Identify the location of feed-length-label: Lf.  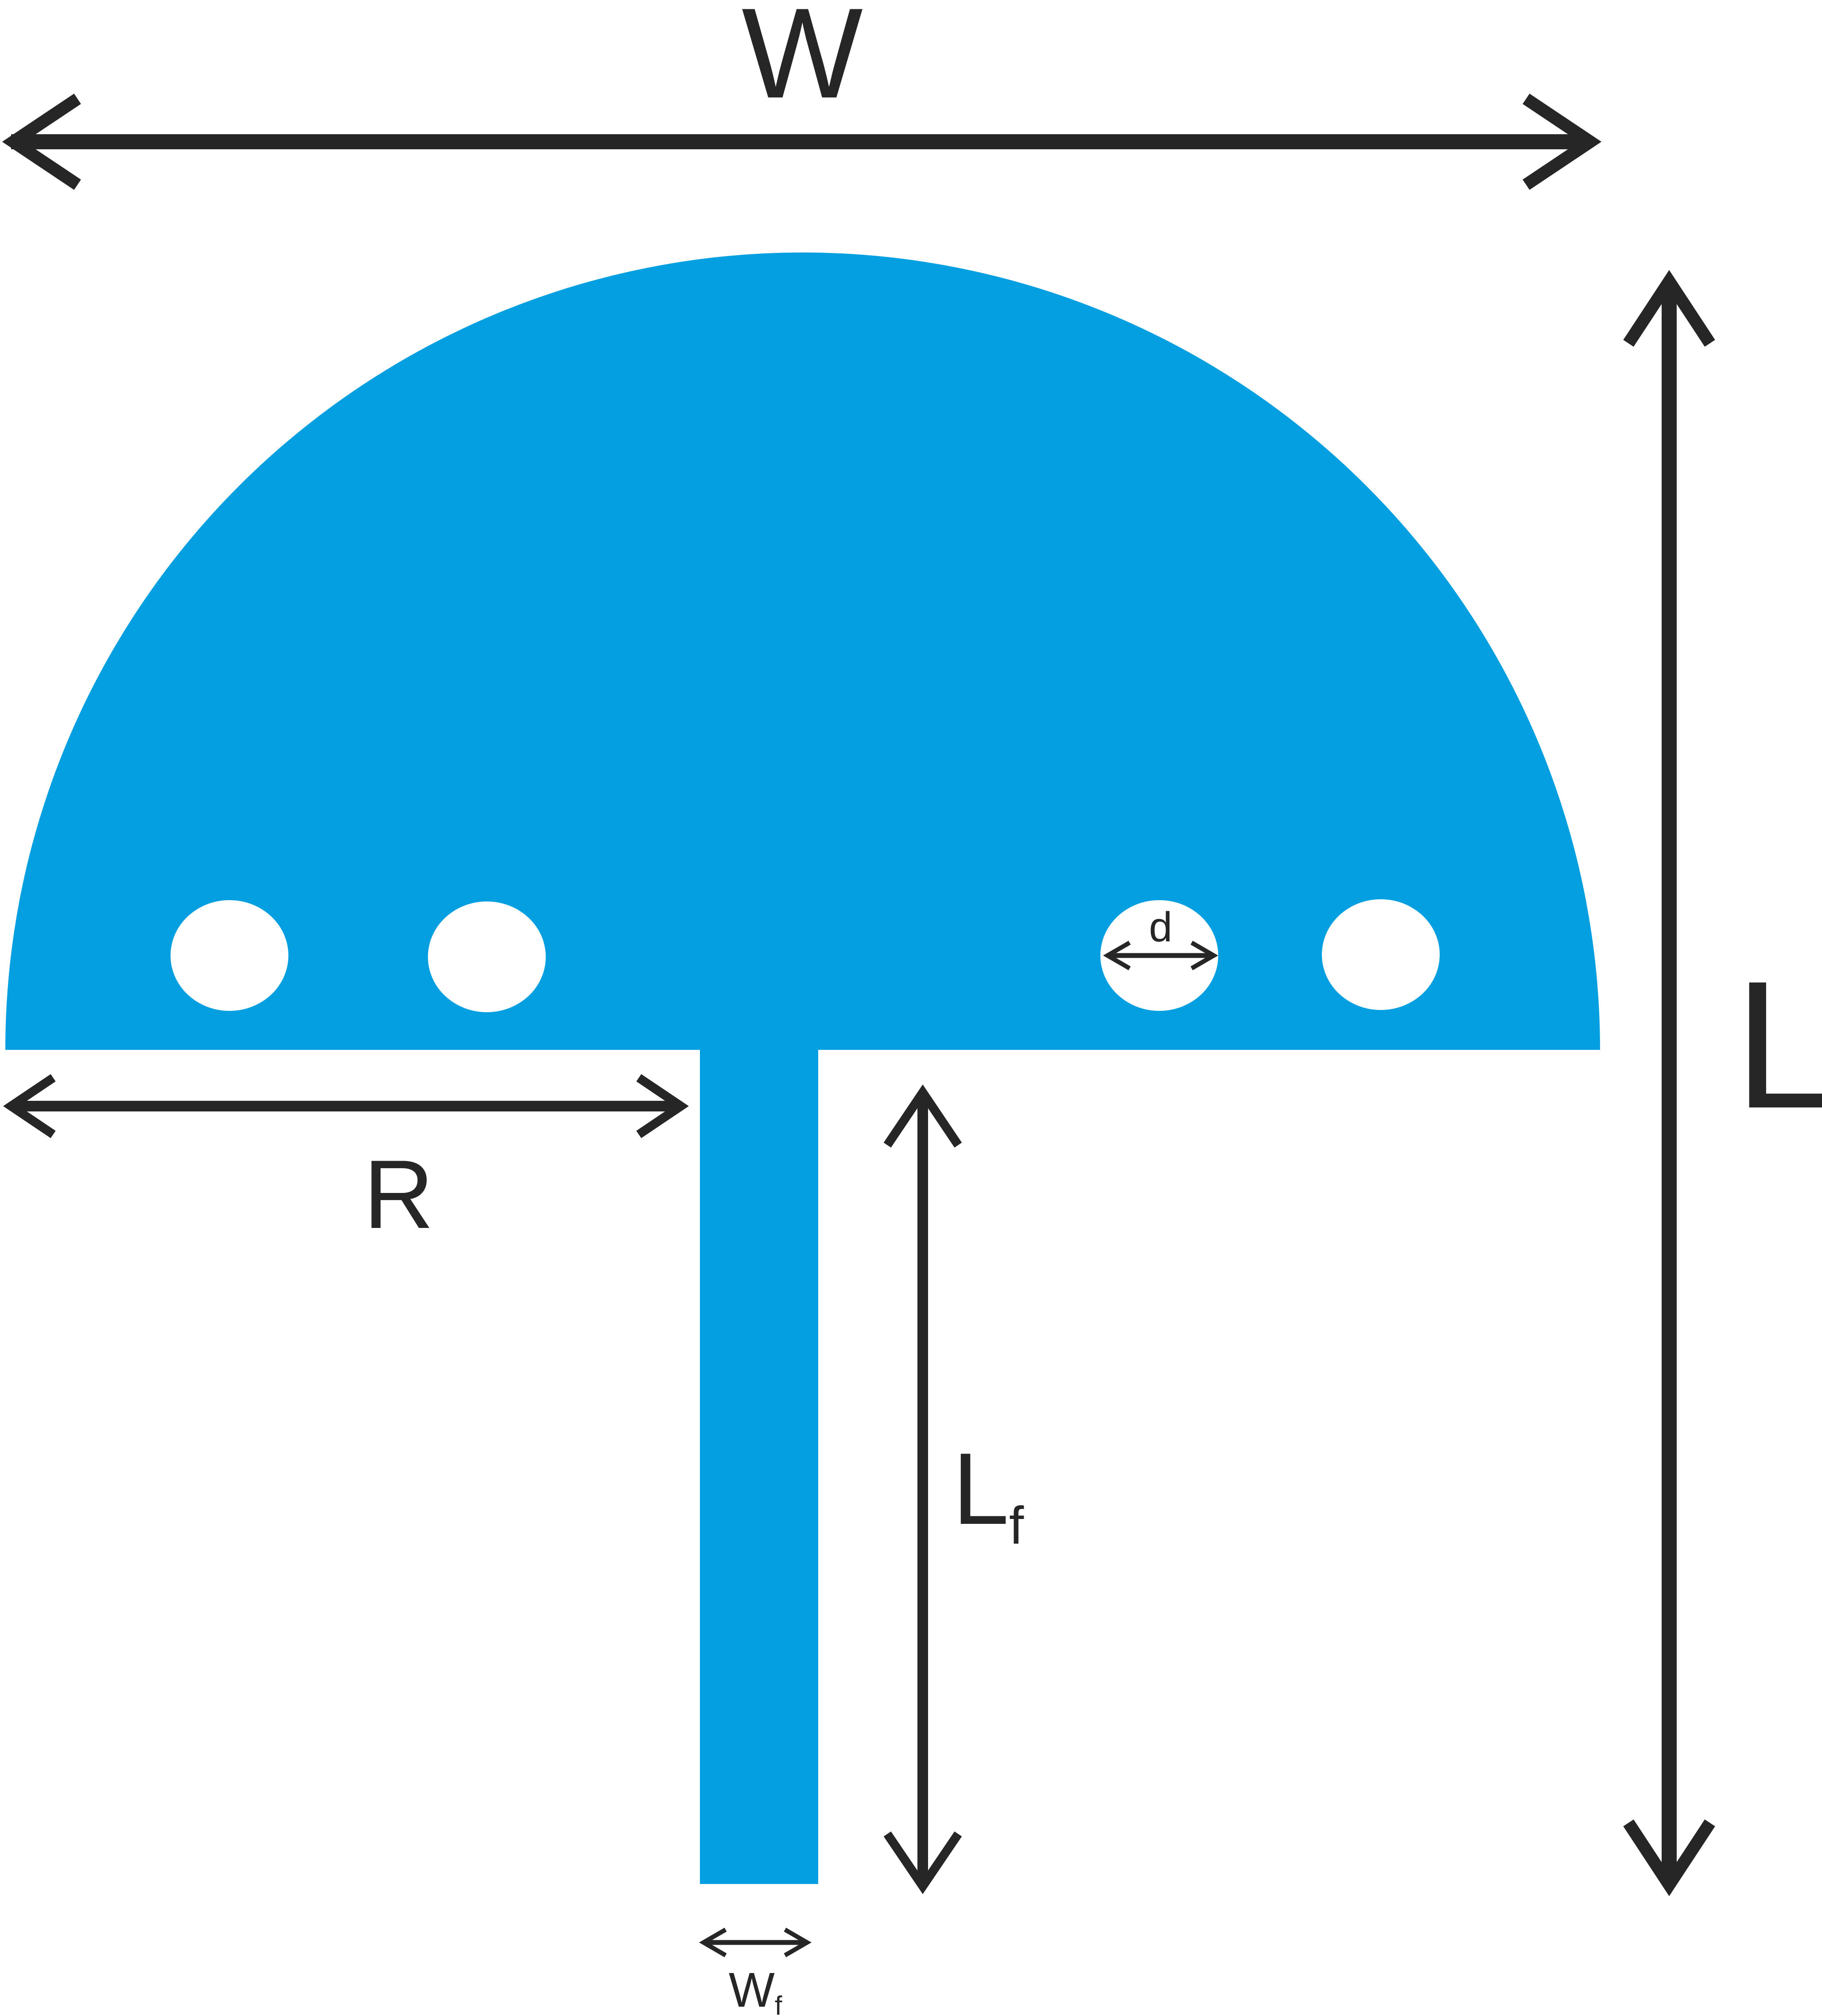
(988, 1493).